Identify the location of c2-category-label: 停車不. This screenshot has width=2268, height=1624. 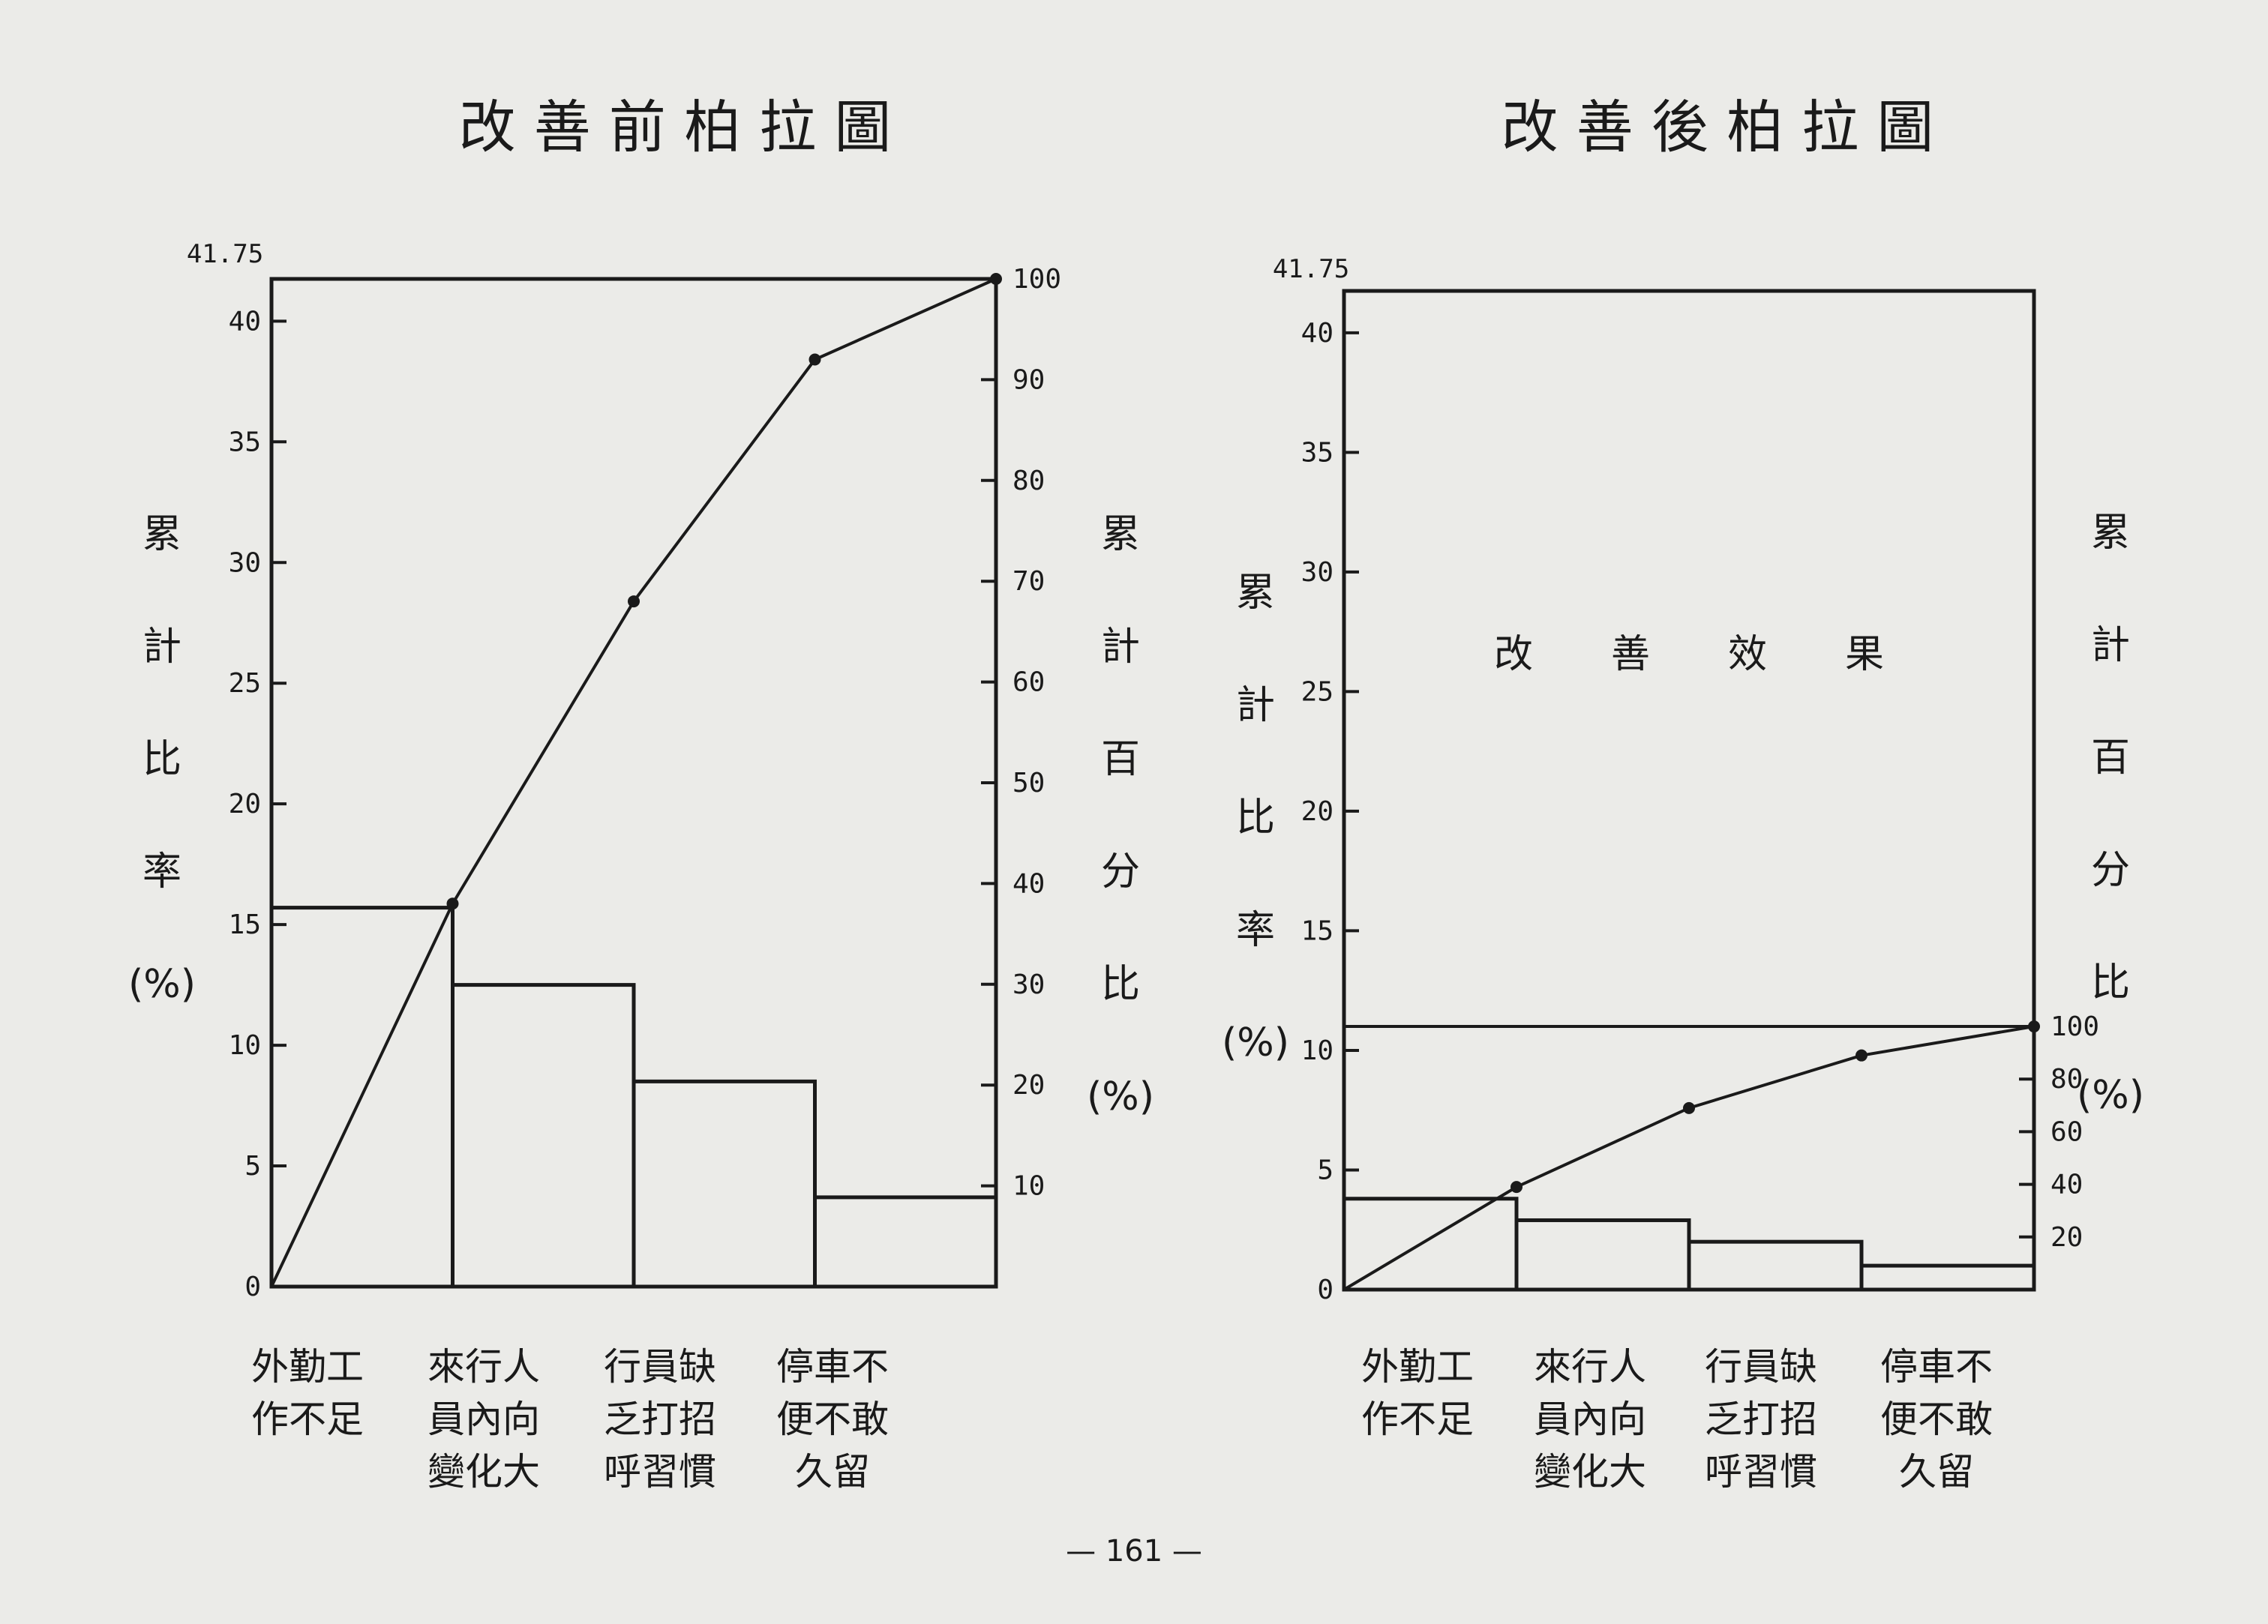
(1936, 1367).